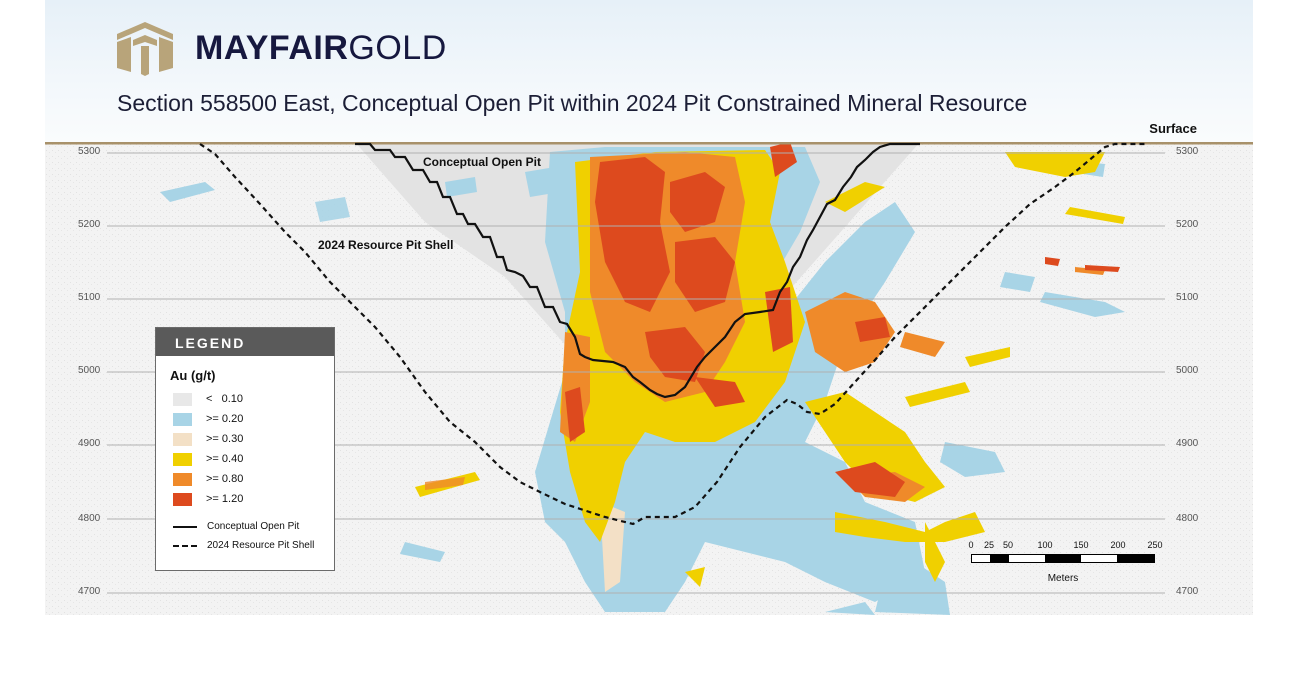 The height and width of the screenshot is (681, 1299). What do you see at coordinates (145, 49) in the screenshot?
I see `mayfair-logo-icon` at bounding box center [145, 49].